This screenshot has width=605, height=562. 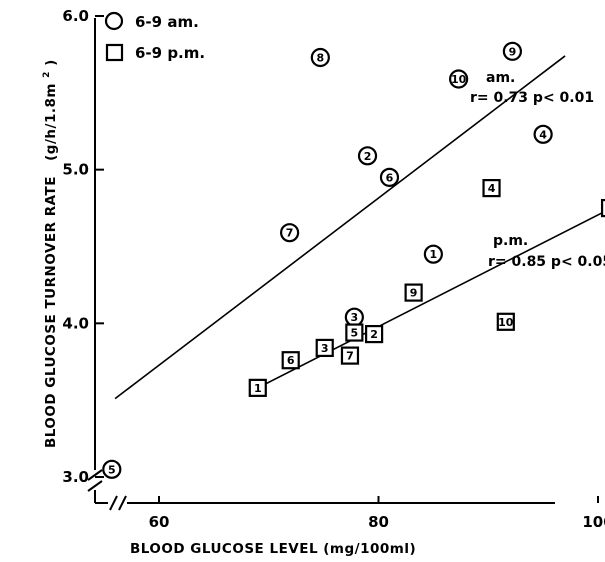 I want to click on am-point-4: 4, so click(x=543, y=134).